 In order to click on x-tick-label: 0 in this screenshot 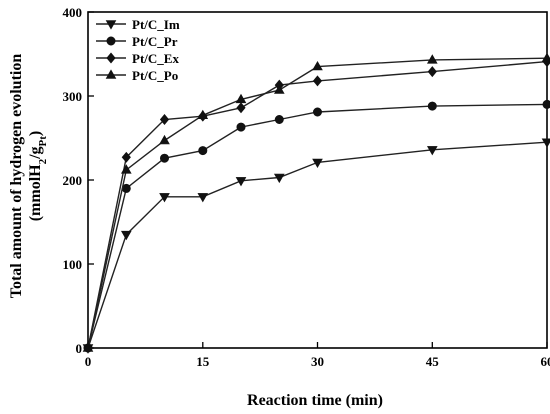, I will do `click(88, 361)`.